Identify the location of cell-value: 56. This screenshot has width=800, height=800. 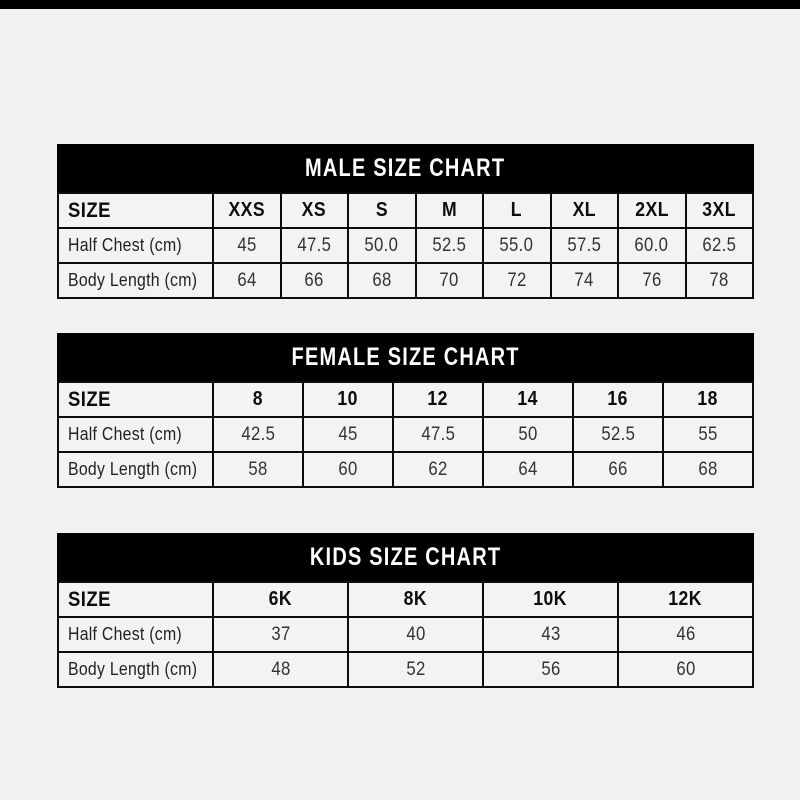
(550, 669).